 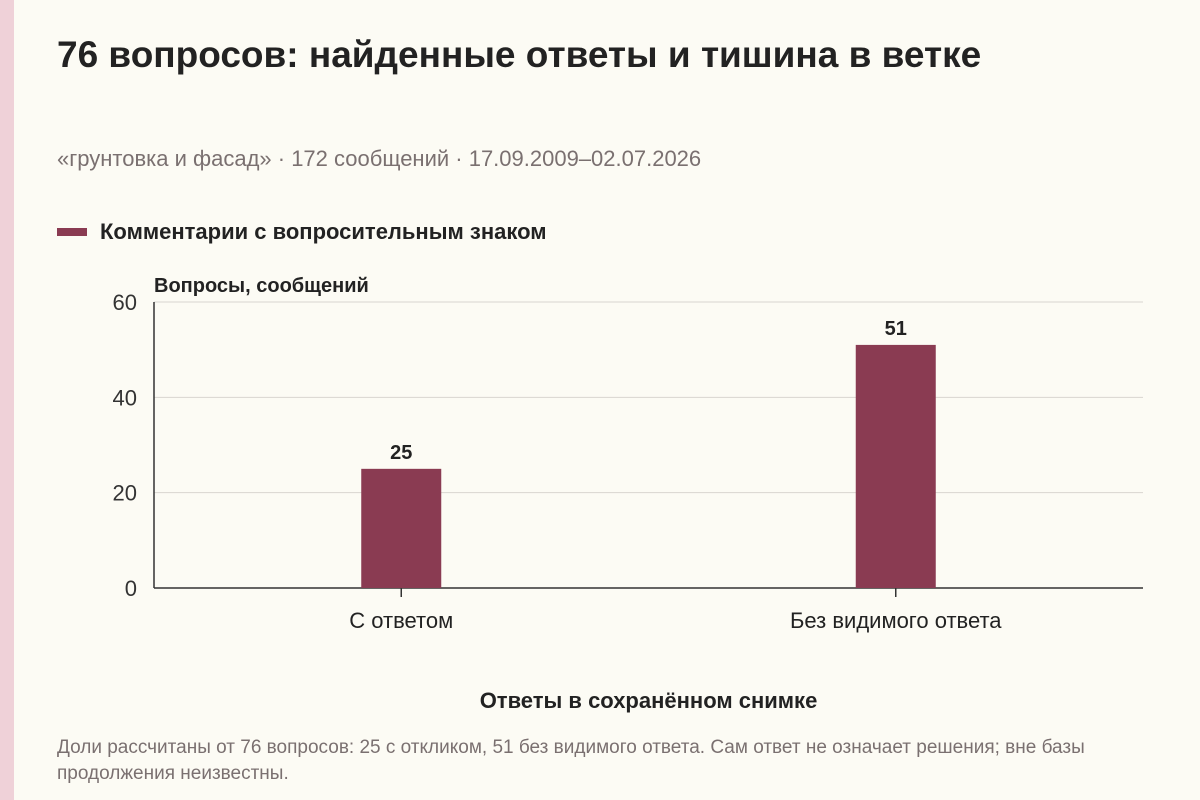 What do you see at coordinates (125, 493) in the screenshot?
I see `y-tick-label: 20` at bounding box center [125, 493].